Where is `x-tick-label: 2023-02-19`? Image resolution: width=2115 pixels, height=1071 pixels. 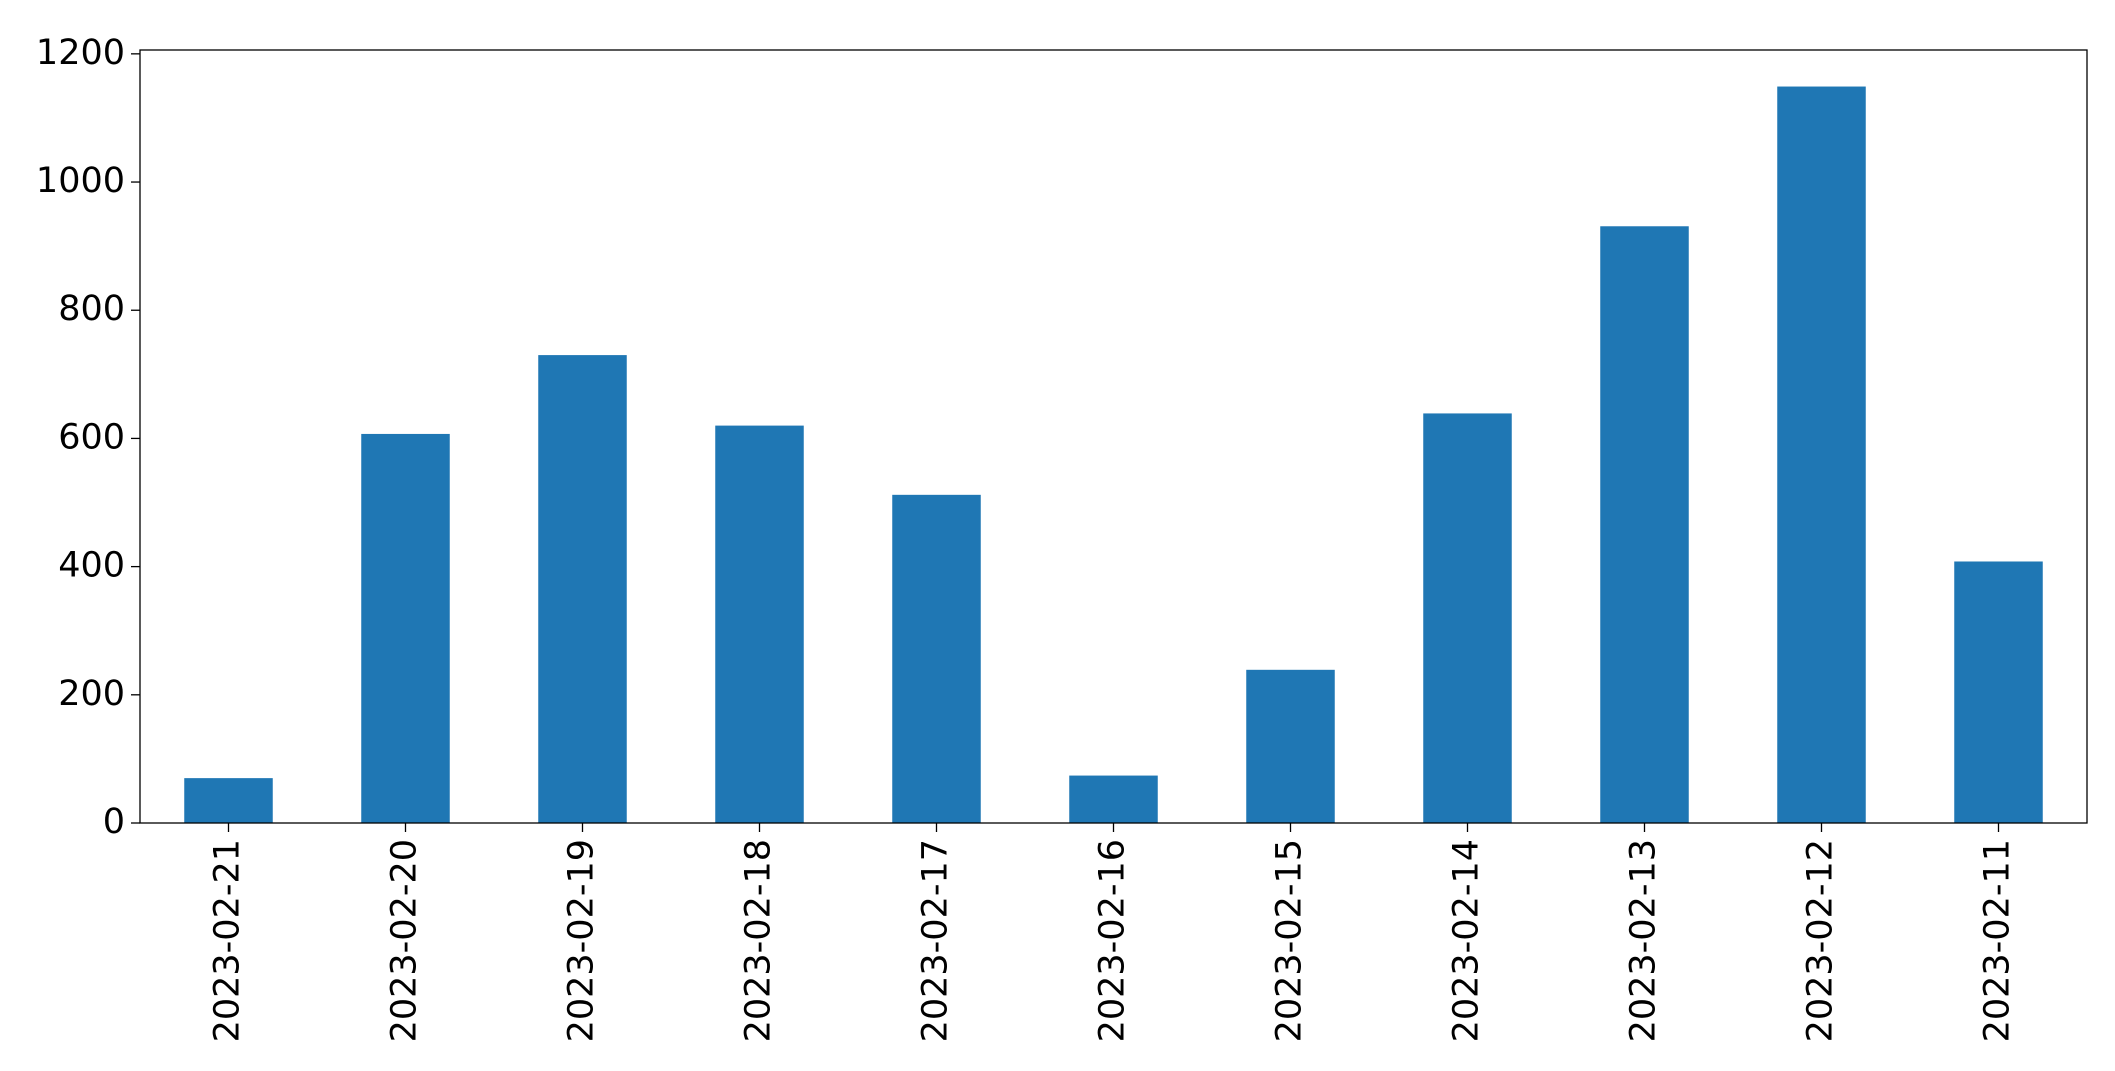 x-tick-label: 2023-02-19 is located at coordinates (582, 940).